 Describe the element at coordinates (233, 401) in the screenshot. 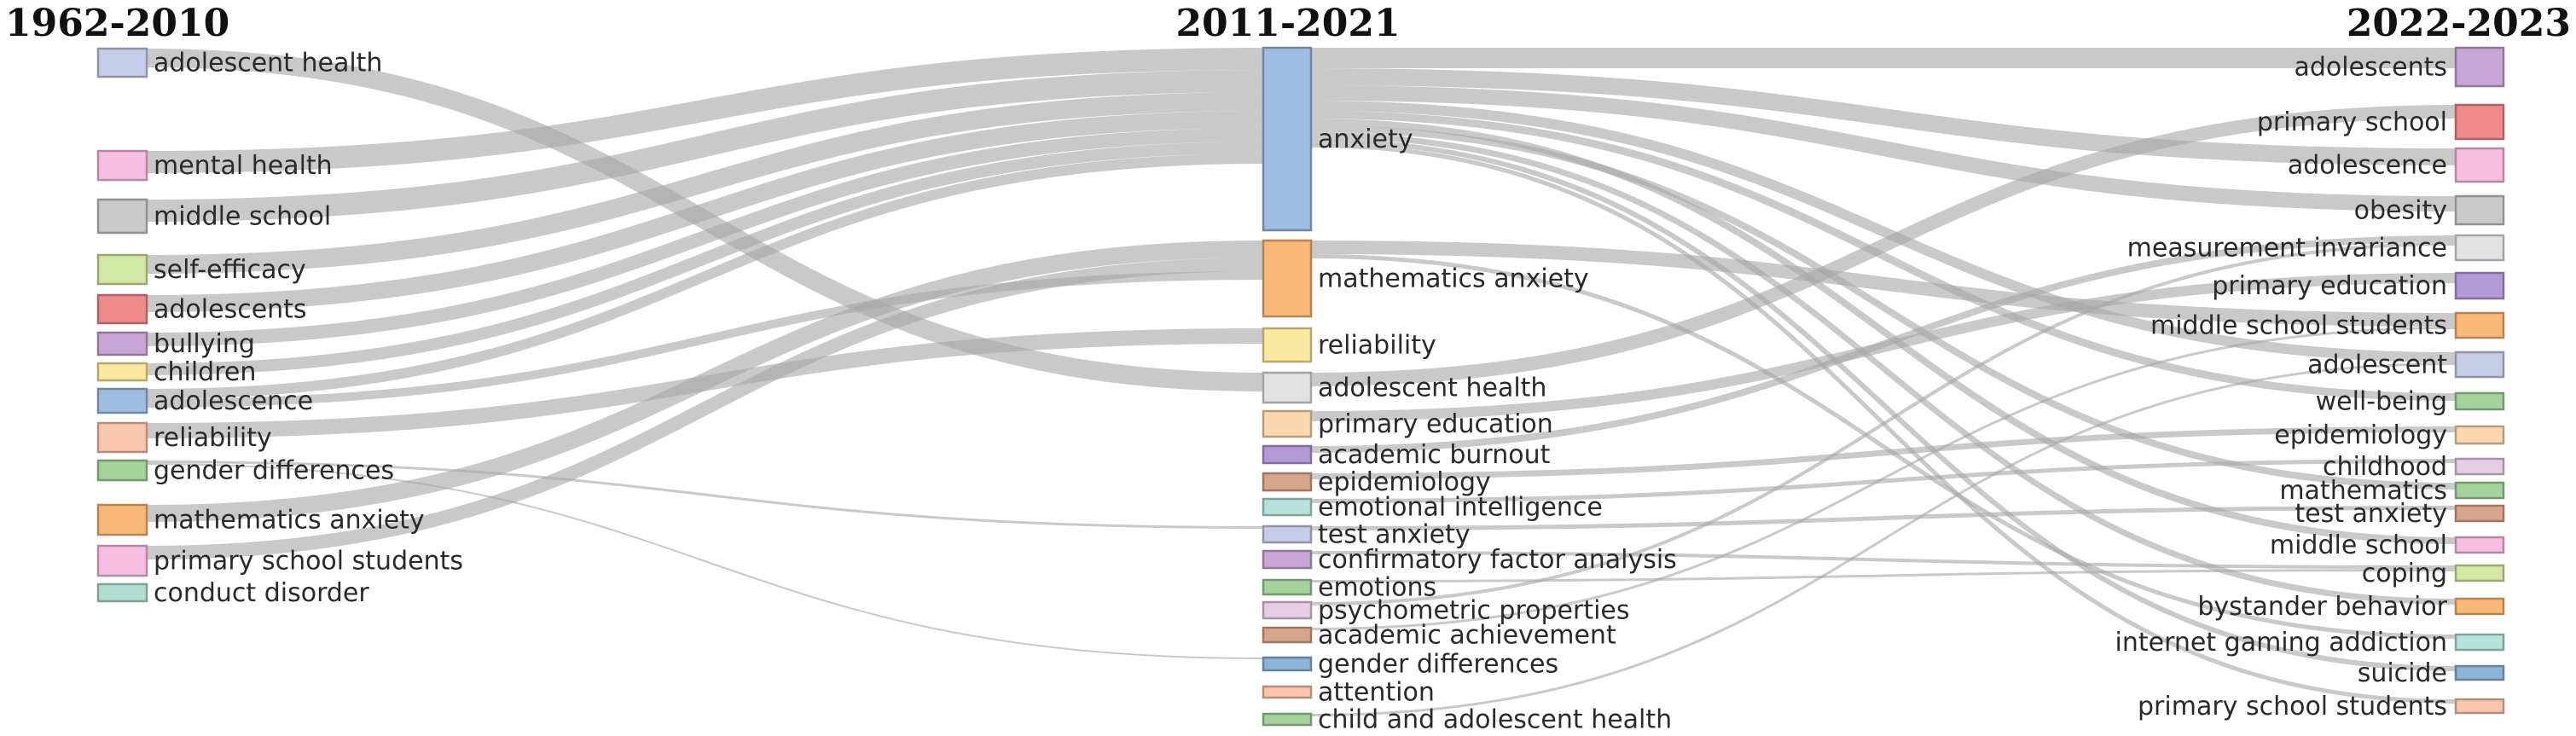

I see `node-label: adolescence` at that location.